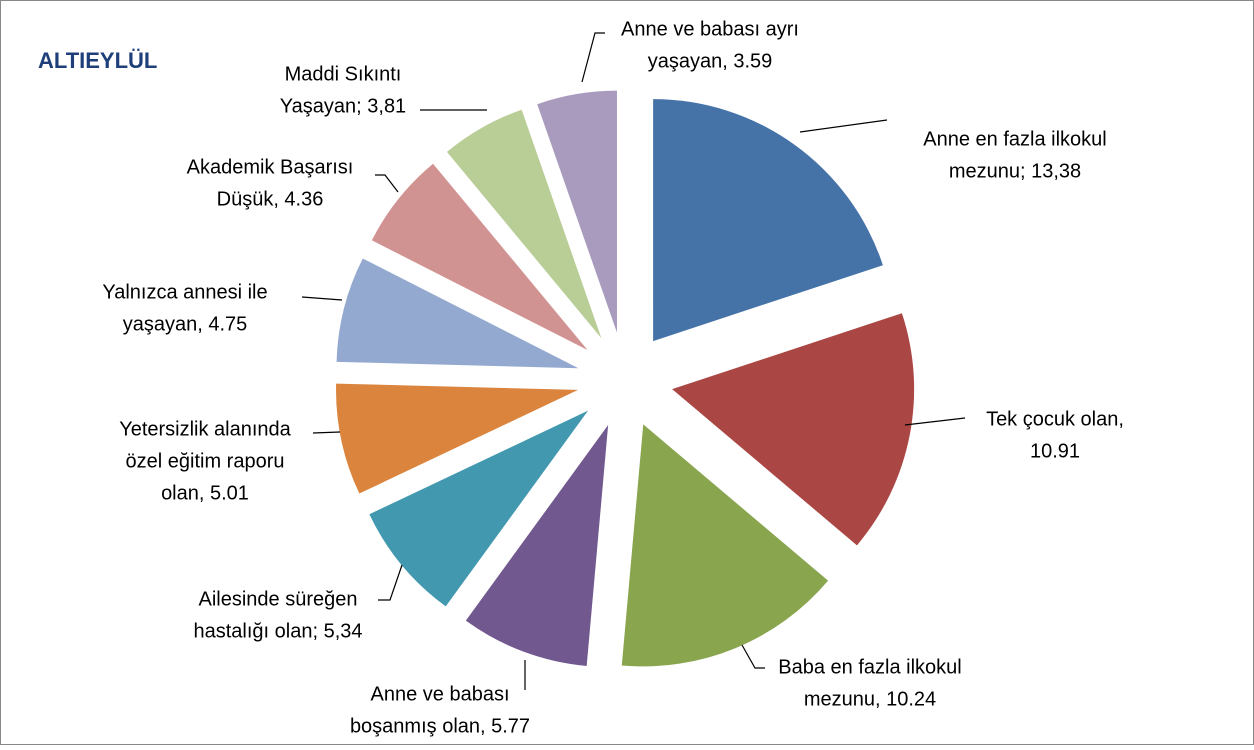 This screenshot has width=1254, height=750. Describe the element at coordinates (1015, 171) in the screenshot. I see `data-label: mezunu; 13,38` at that location.